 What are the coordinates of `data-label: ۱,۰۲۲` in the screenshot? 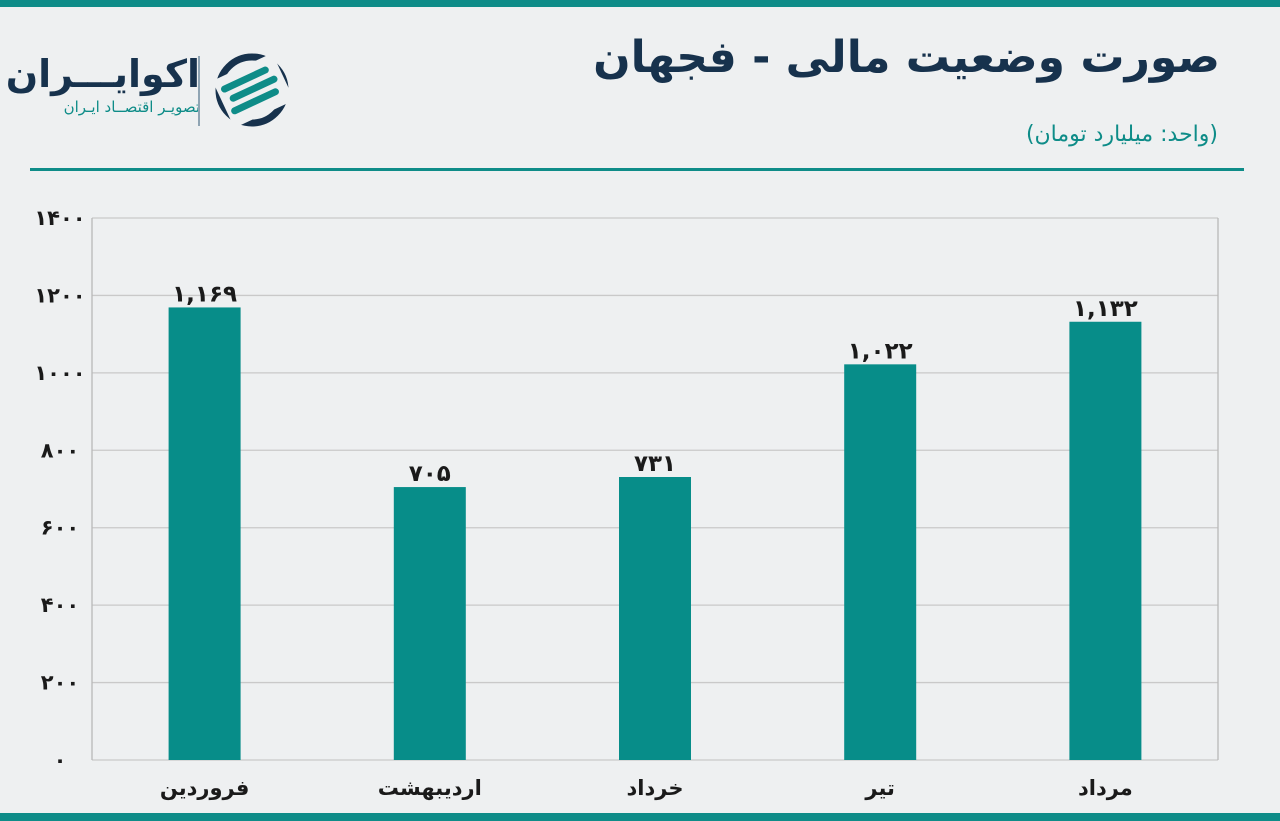 It's located at (880, 351).